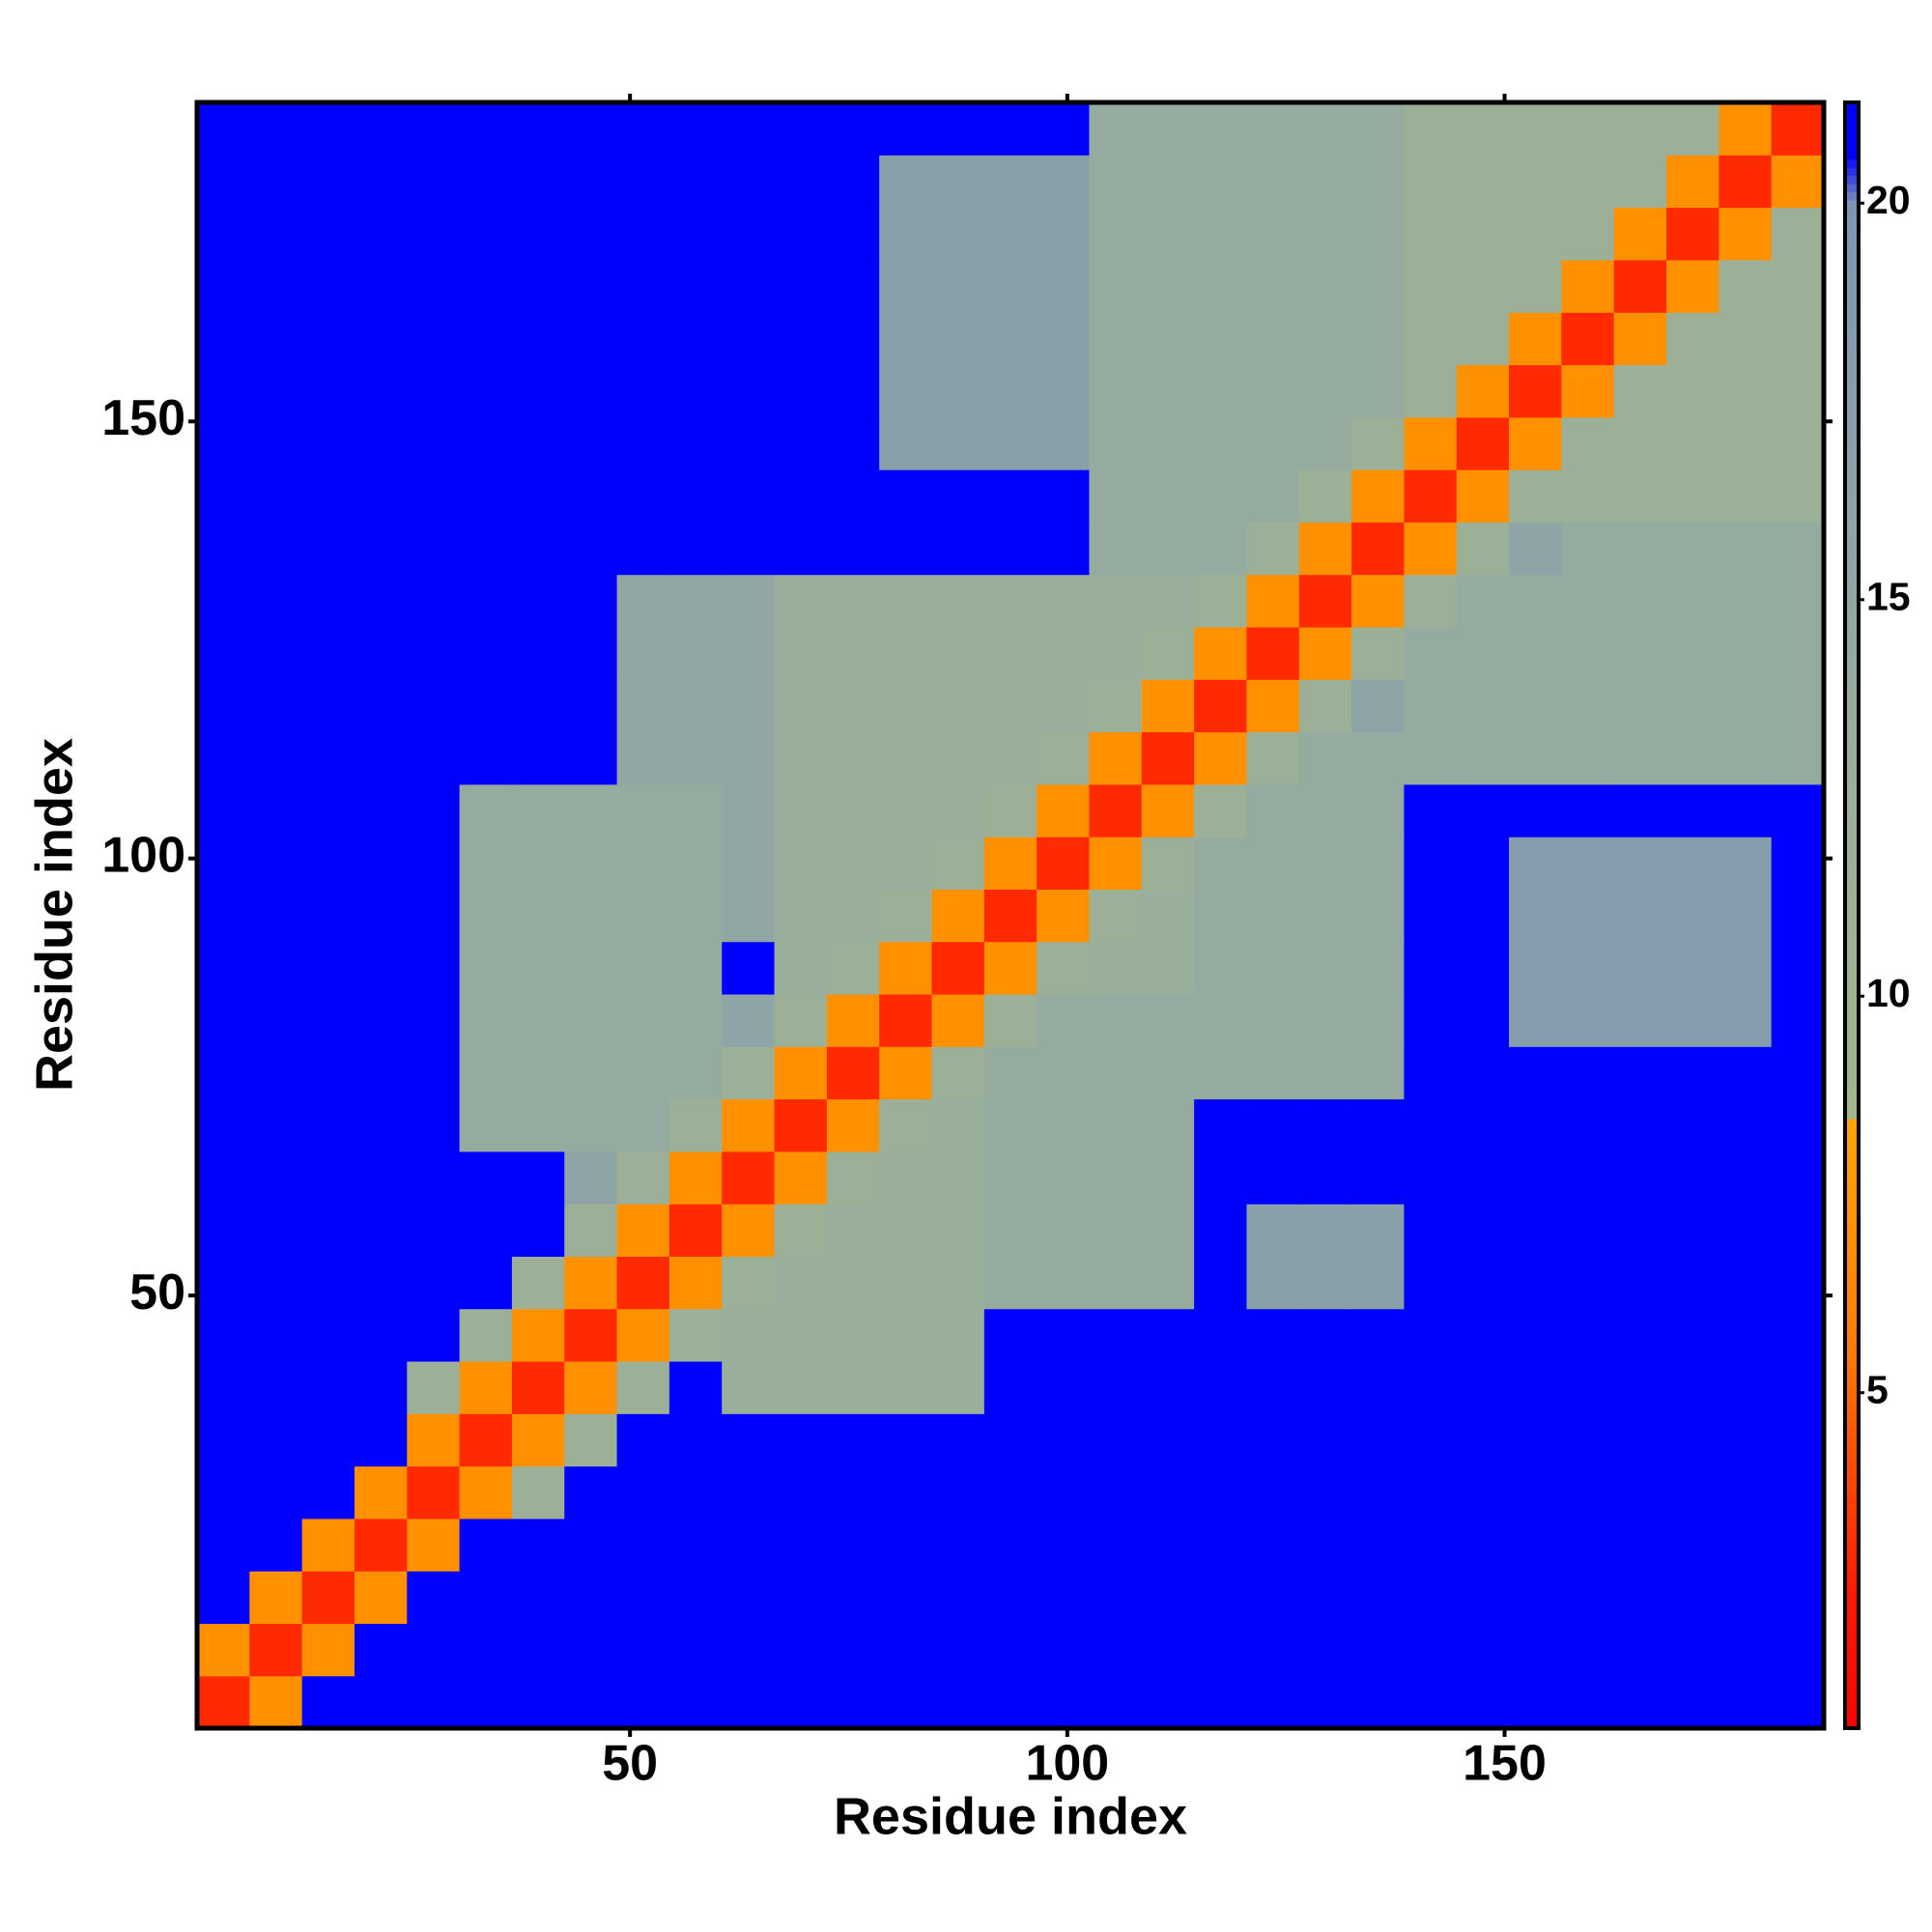 This screenshot has height=1932, width=1932. What do you see at coordinates (143, 855) in the screenshot?
I see `y-tick-label: 100` at bounding box center [143, 855].